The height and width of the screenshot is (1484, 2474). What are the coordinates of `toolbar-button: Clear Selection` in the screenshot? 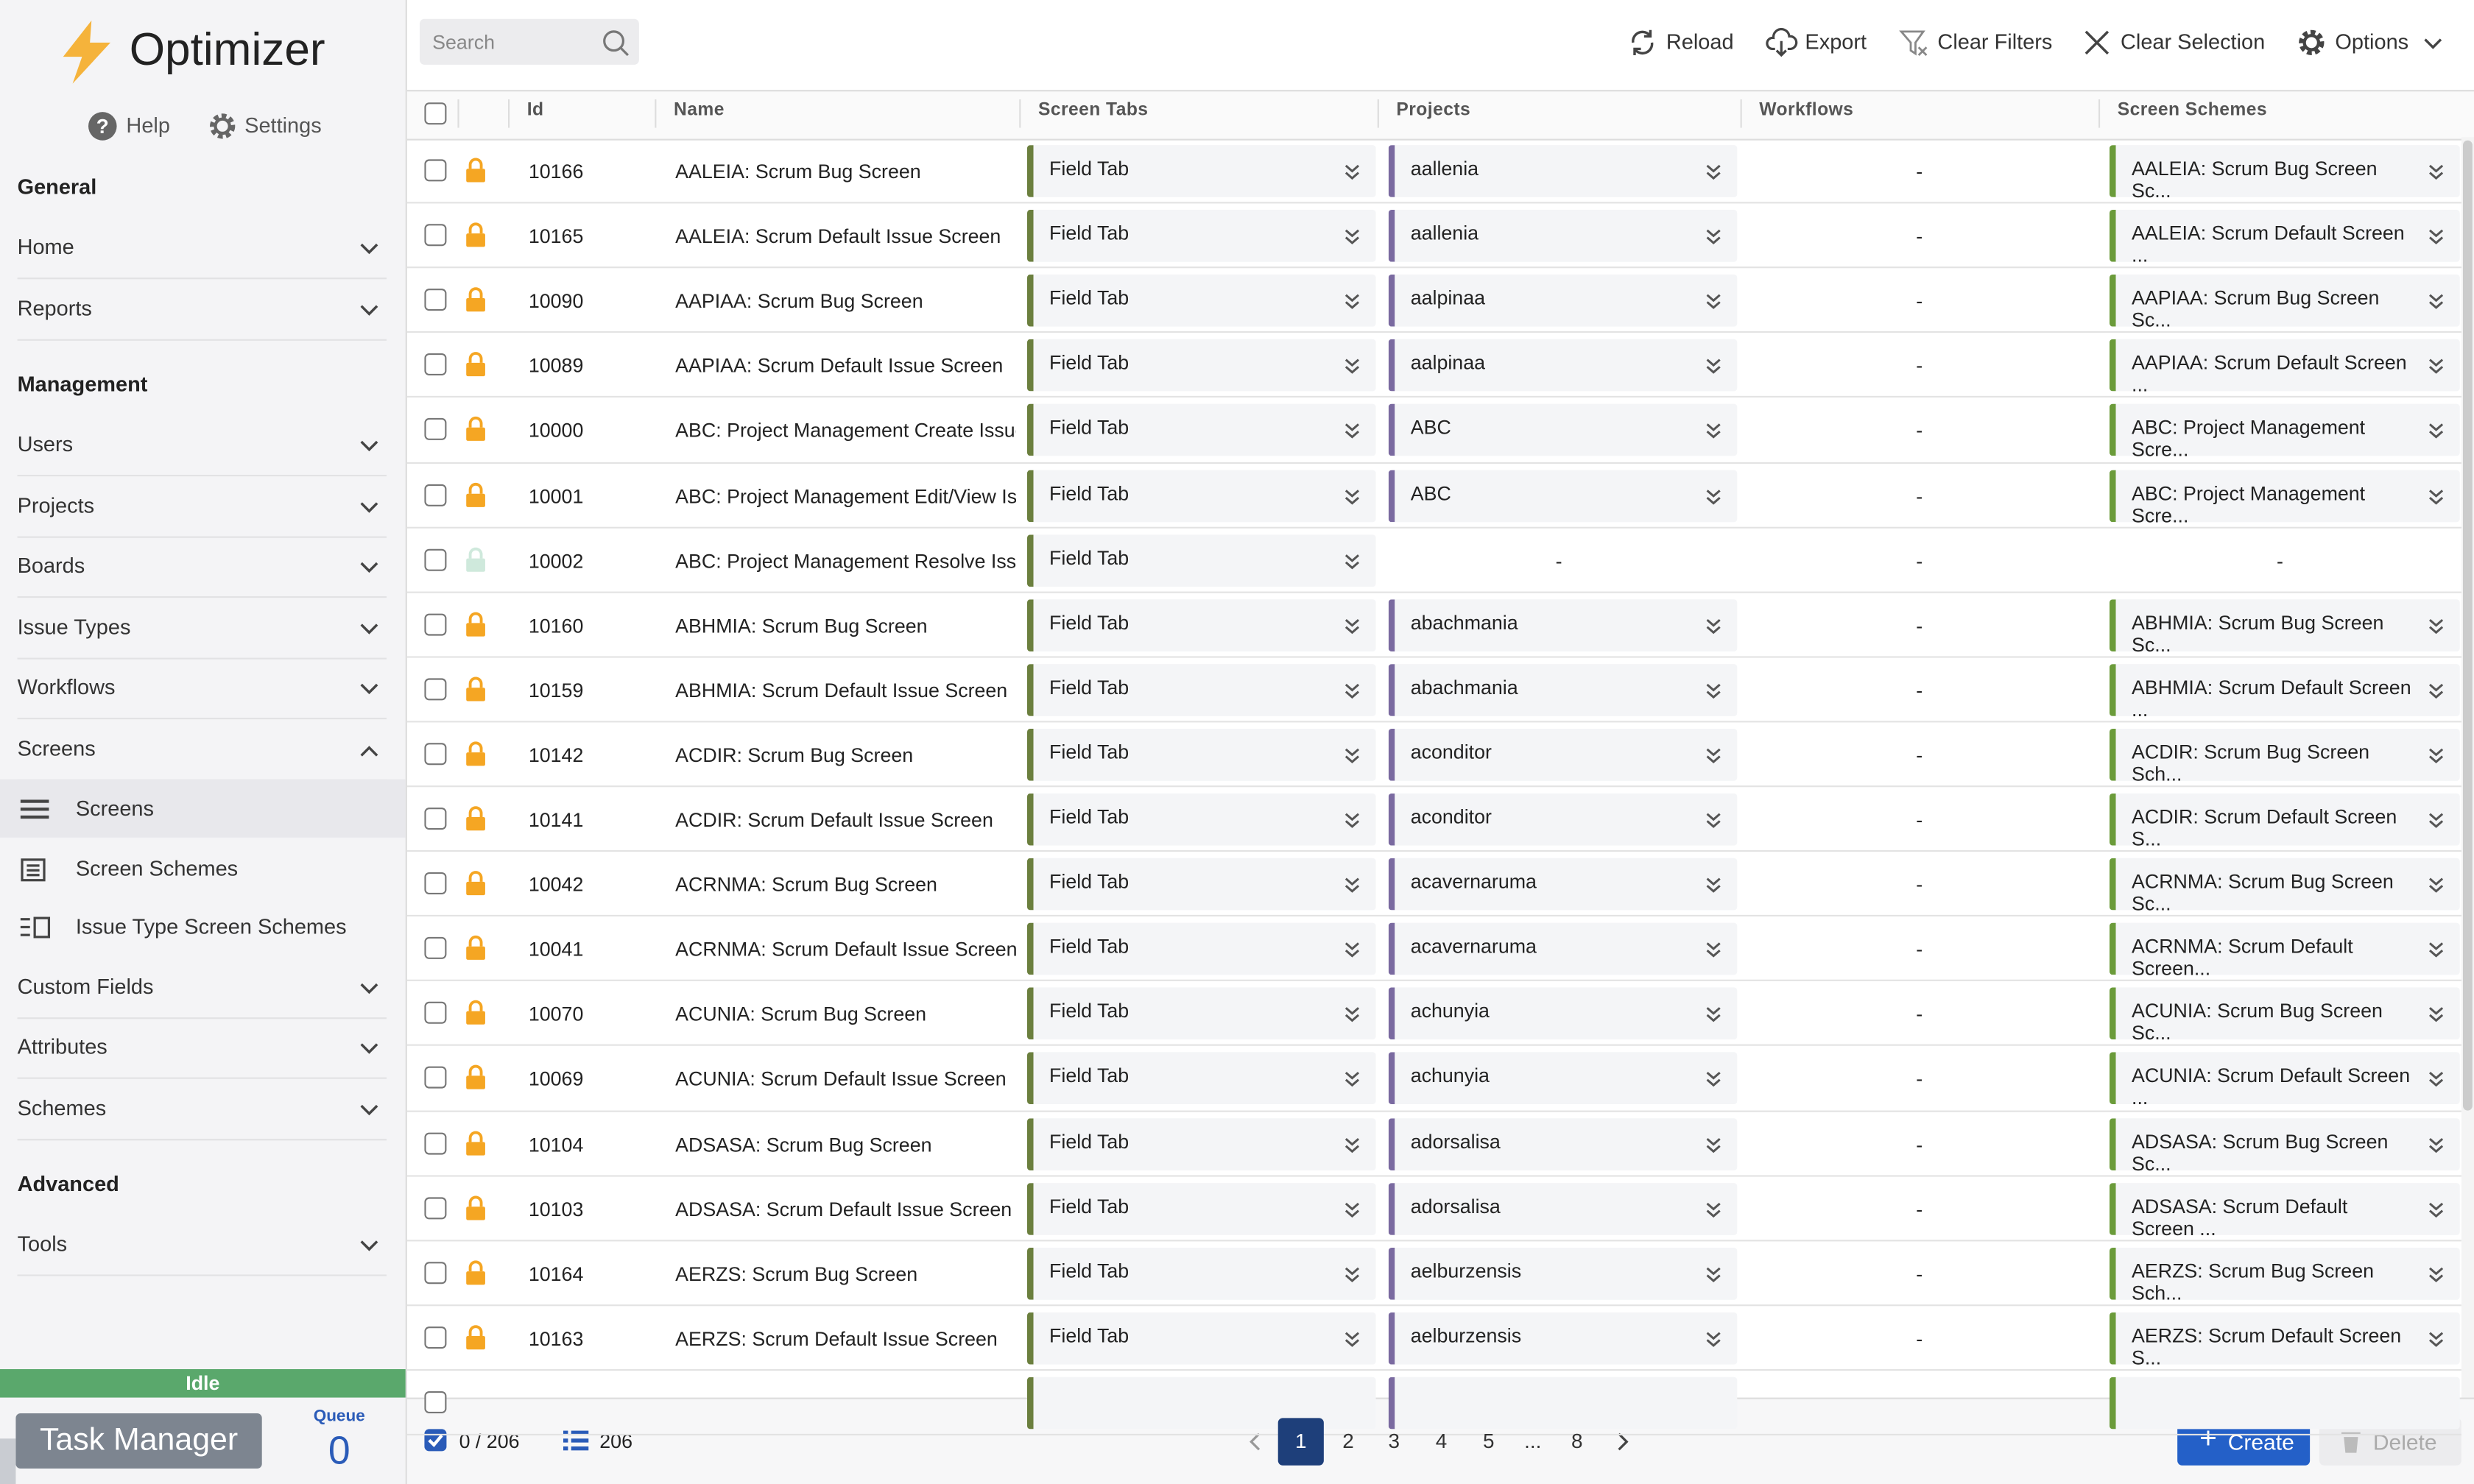 It's located at (2193, 41).